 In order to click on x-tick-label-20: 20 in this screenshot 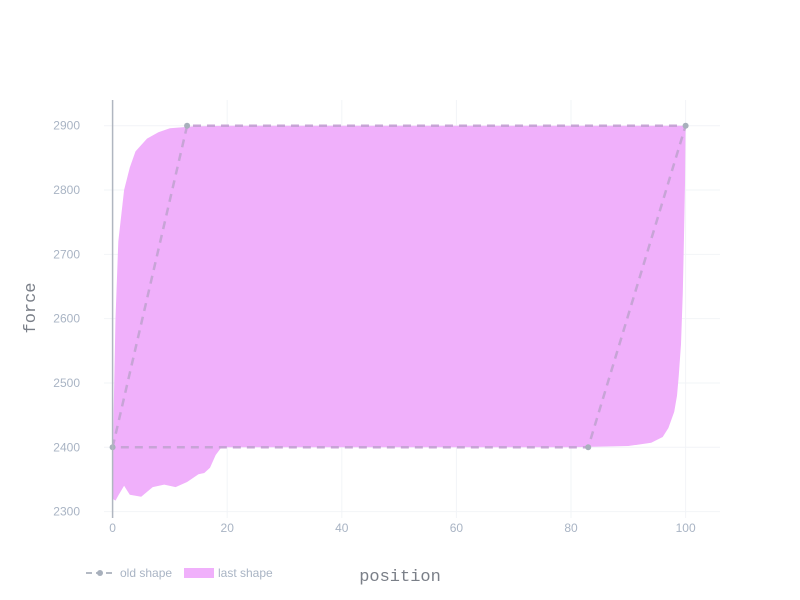, I will do `click(228, 528)`.